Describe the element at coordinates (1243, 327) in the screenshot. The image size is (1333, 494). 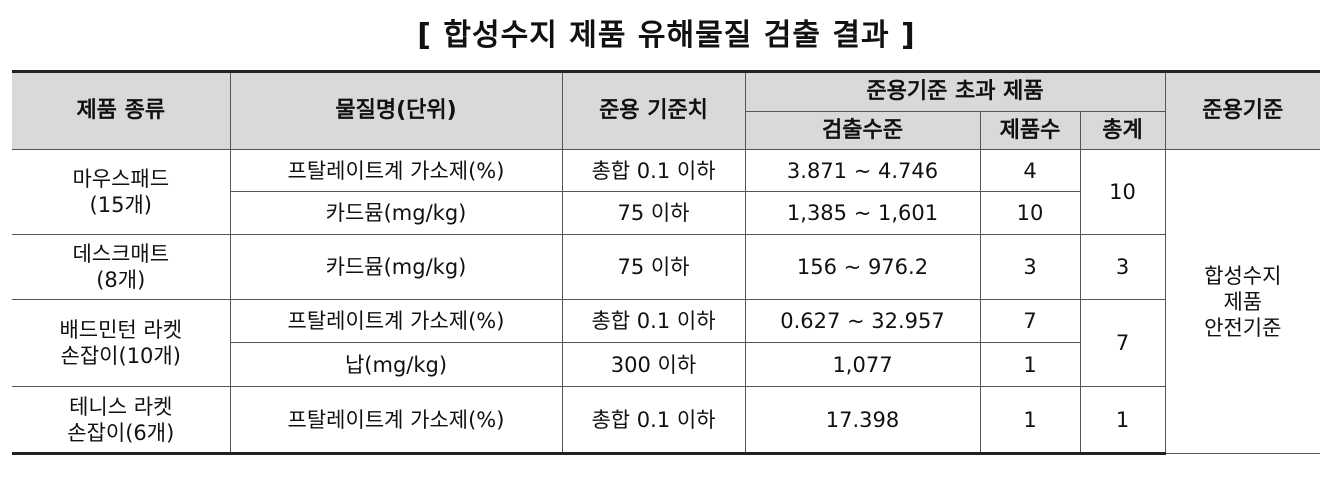
I see `cell-line: 안전기준` at that location.